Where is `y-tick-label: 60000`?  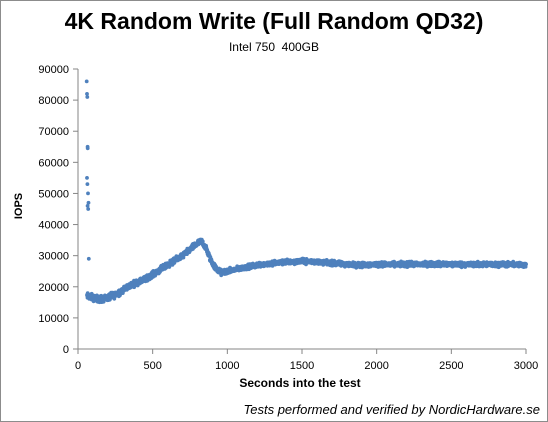 y-tick-label: 60000 is located at coordinates (53, 163).